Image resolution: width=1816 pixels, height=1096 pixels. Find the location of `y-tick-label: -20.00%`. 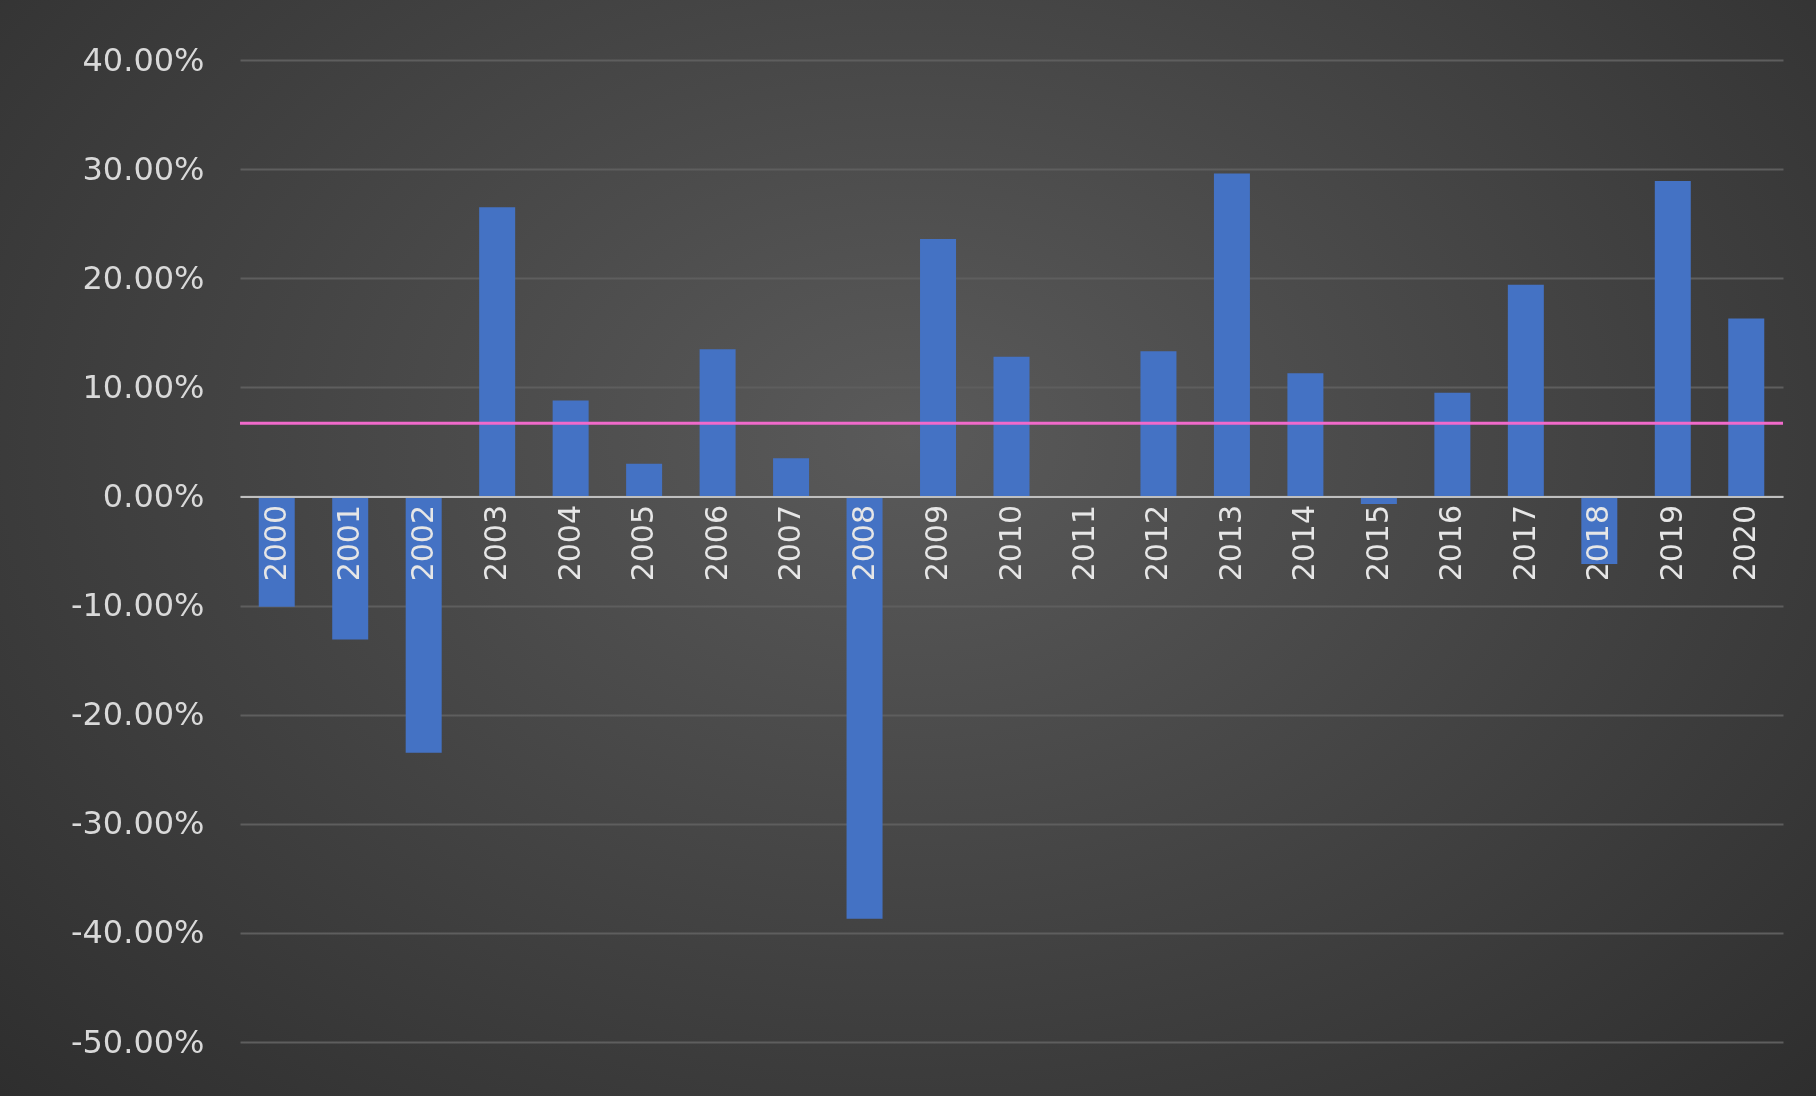

y-tick-label: -20.00% is located at coordinates (137, 714).